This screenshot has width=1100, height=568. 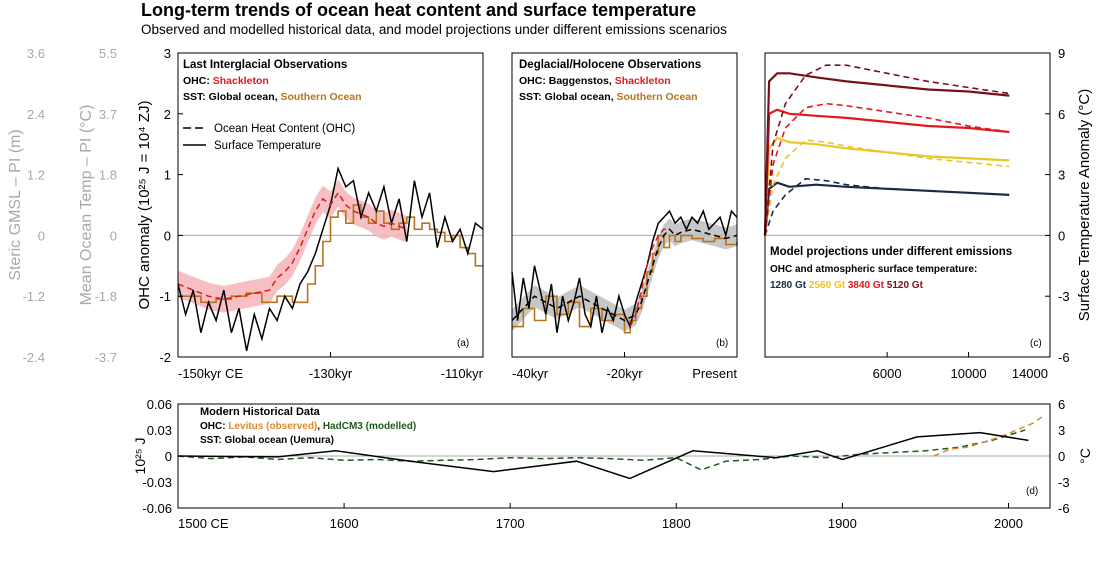 I want to click on ohc-tick: 0, so click(x=167, y=235).